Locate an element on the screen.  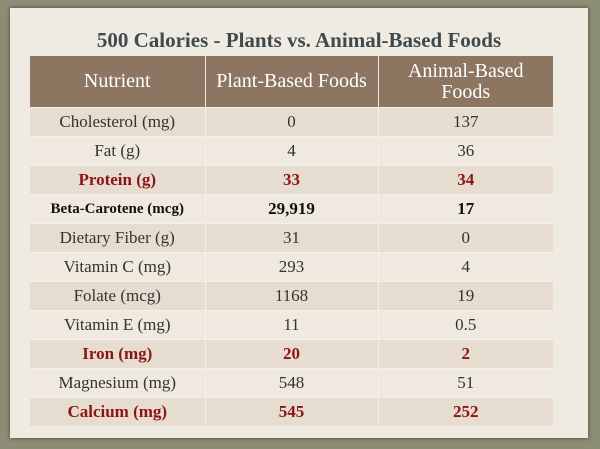
table-cell: Magnesium (mg) is located at coordinates (118, 383).